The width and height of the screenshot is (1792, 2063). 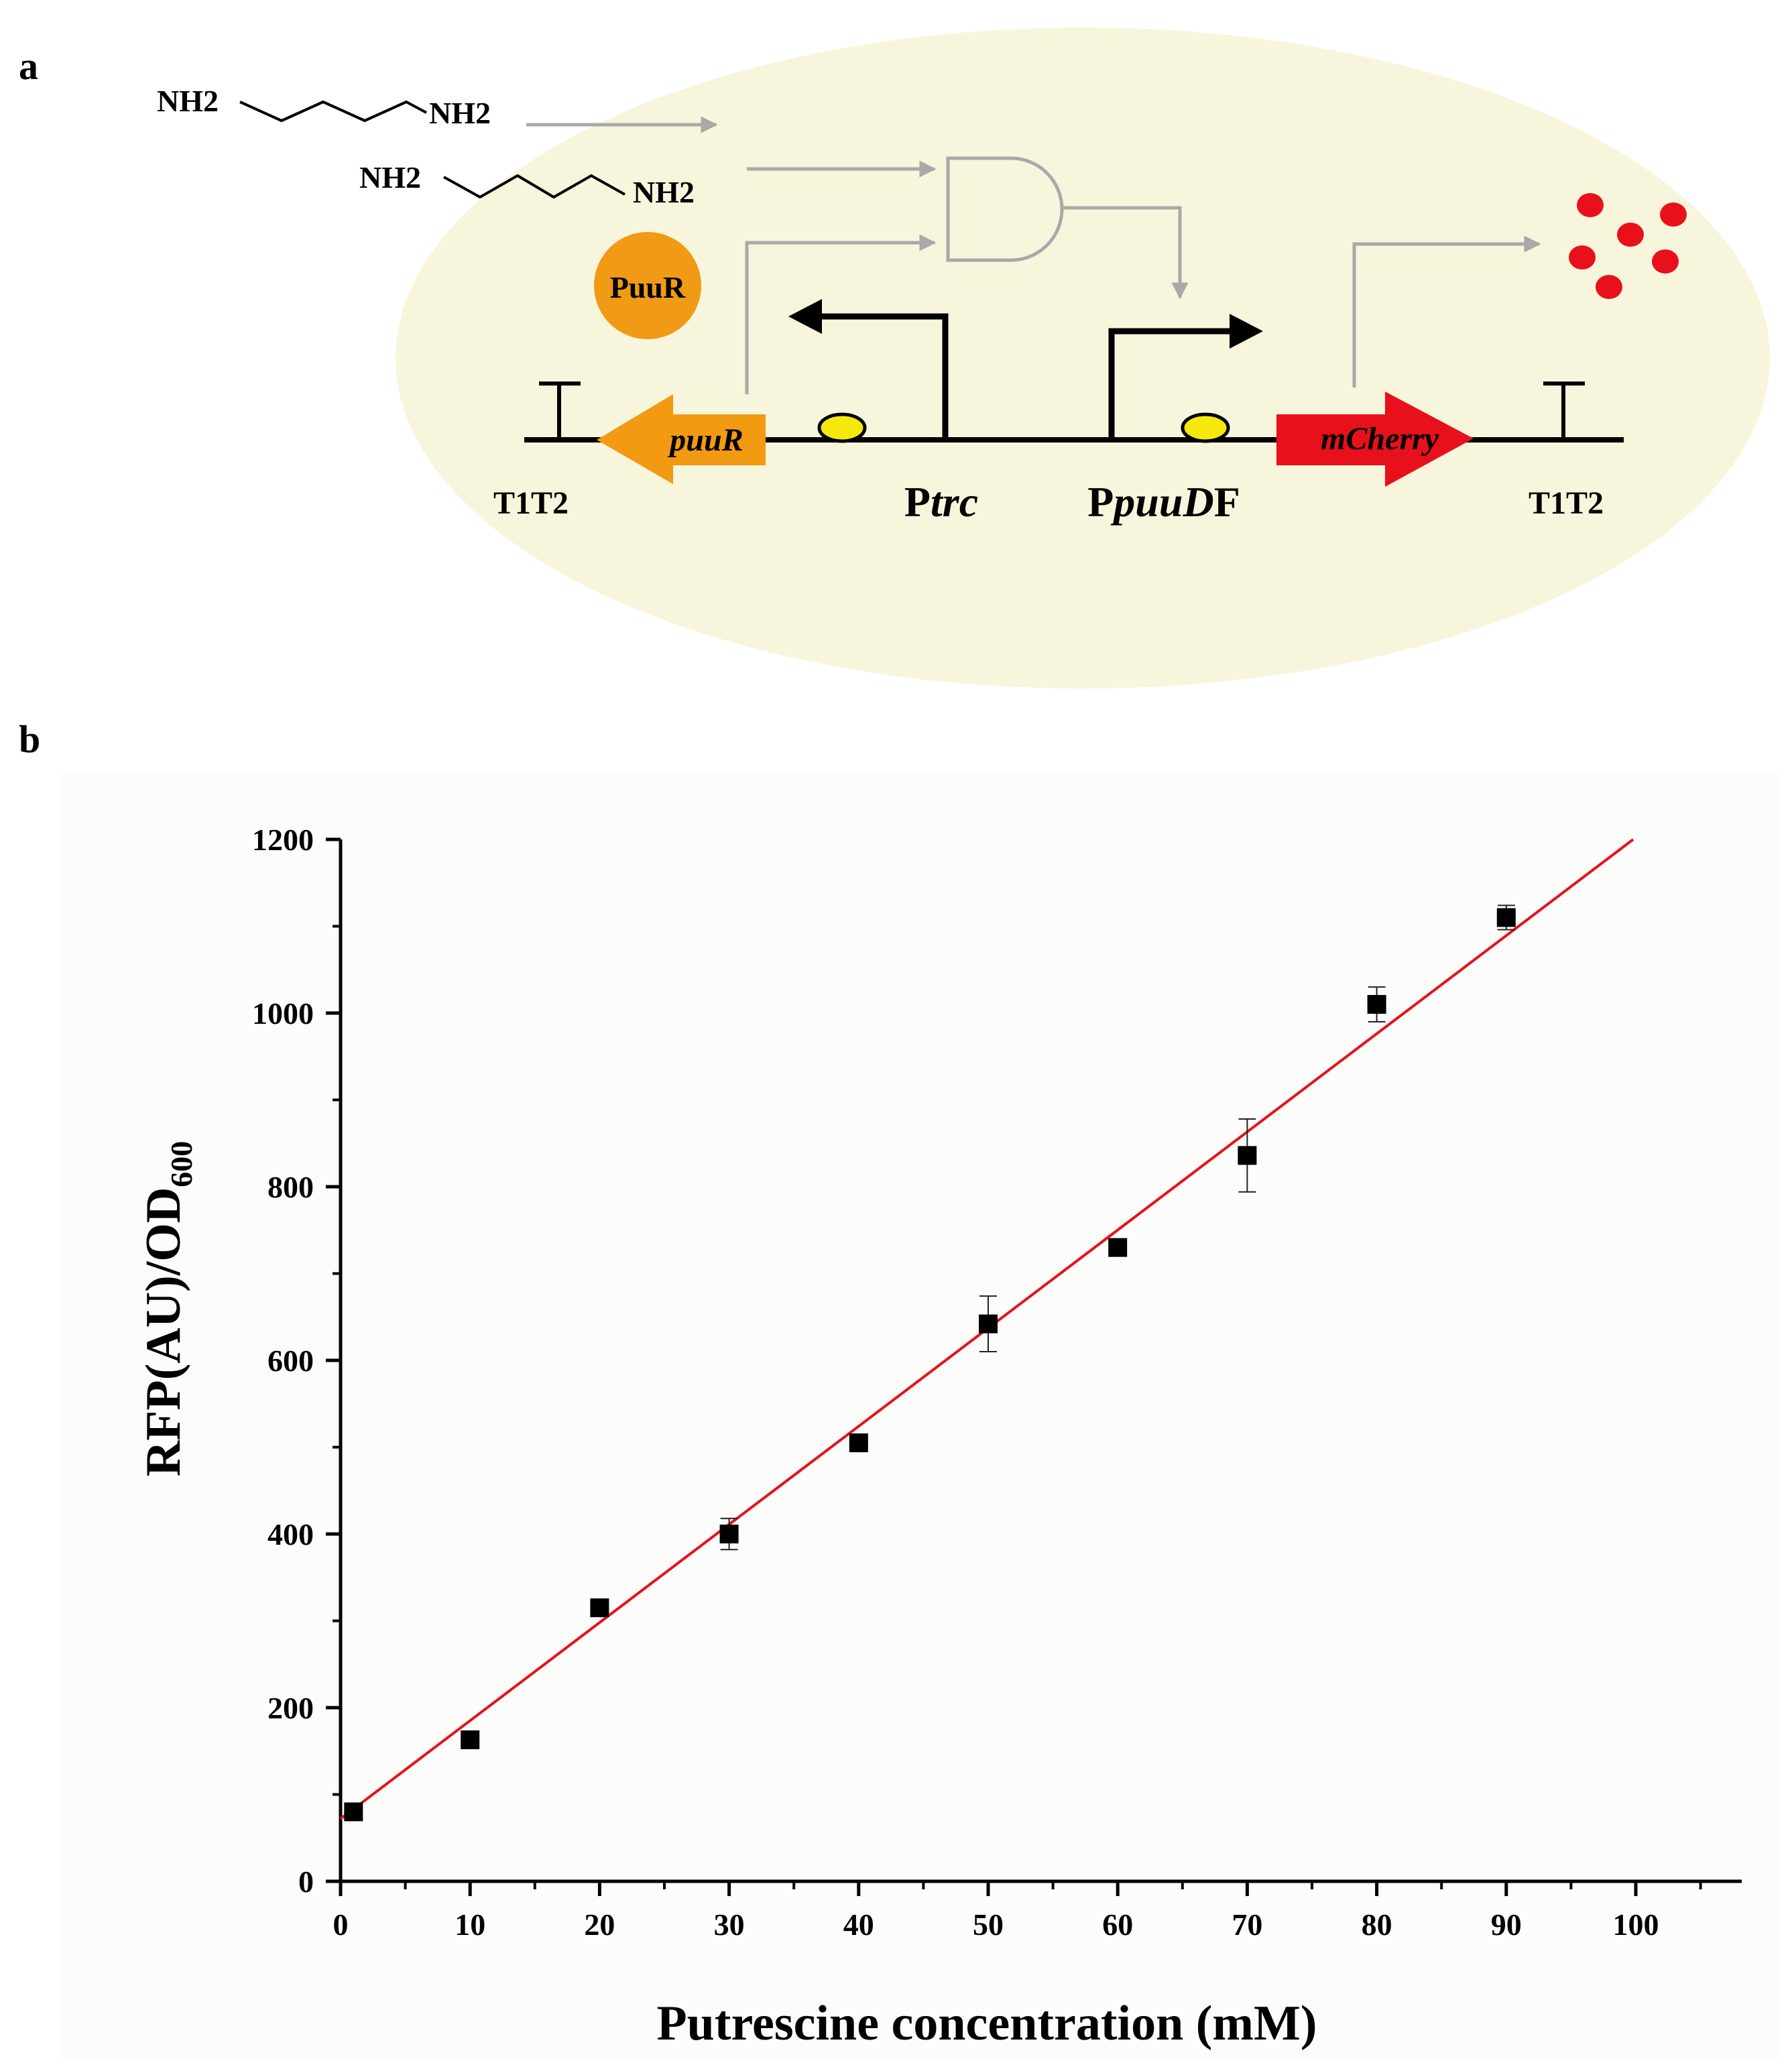 What do you see at coordinates (1247, 1924) in the screenshot?
I see `x-tick-label: 70` at bounding box center [1247, 1924].